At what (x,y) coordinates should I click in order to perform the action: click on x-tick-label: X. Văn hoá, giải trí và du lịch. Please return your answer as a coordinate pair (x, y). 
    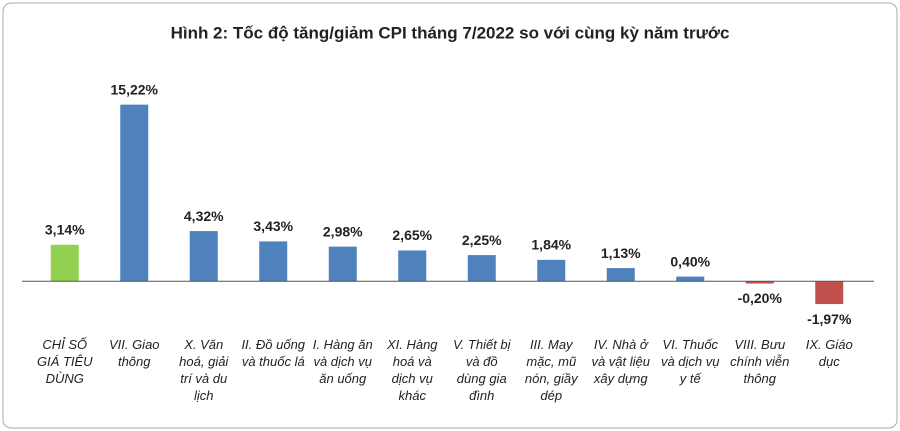
    Looking at the image, I should click on (204, 370).